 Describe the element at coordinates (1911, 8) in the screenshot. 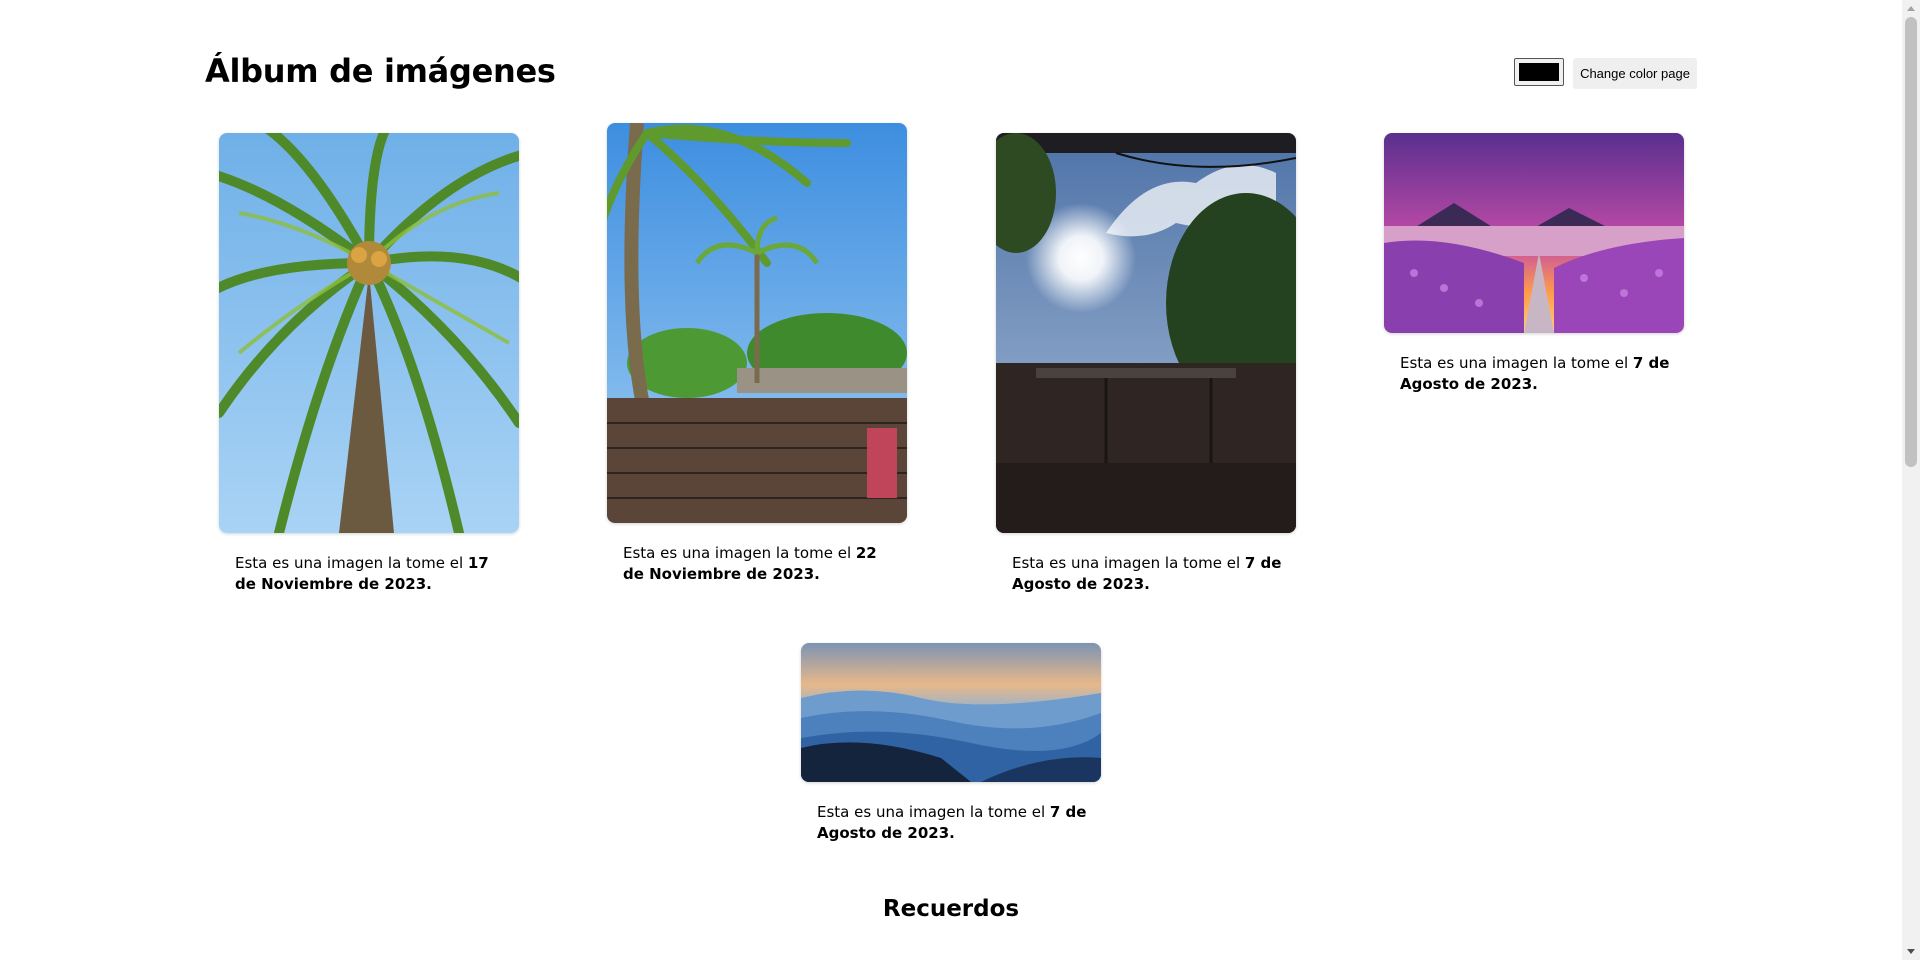

I see `scroll-up-icon` at that location.